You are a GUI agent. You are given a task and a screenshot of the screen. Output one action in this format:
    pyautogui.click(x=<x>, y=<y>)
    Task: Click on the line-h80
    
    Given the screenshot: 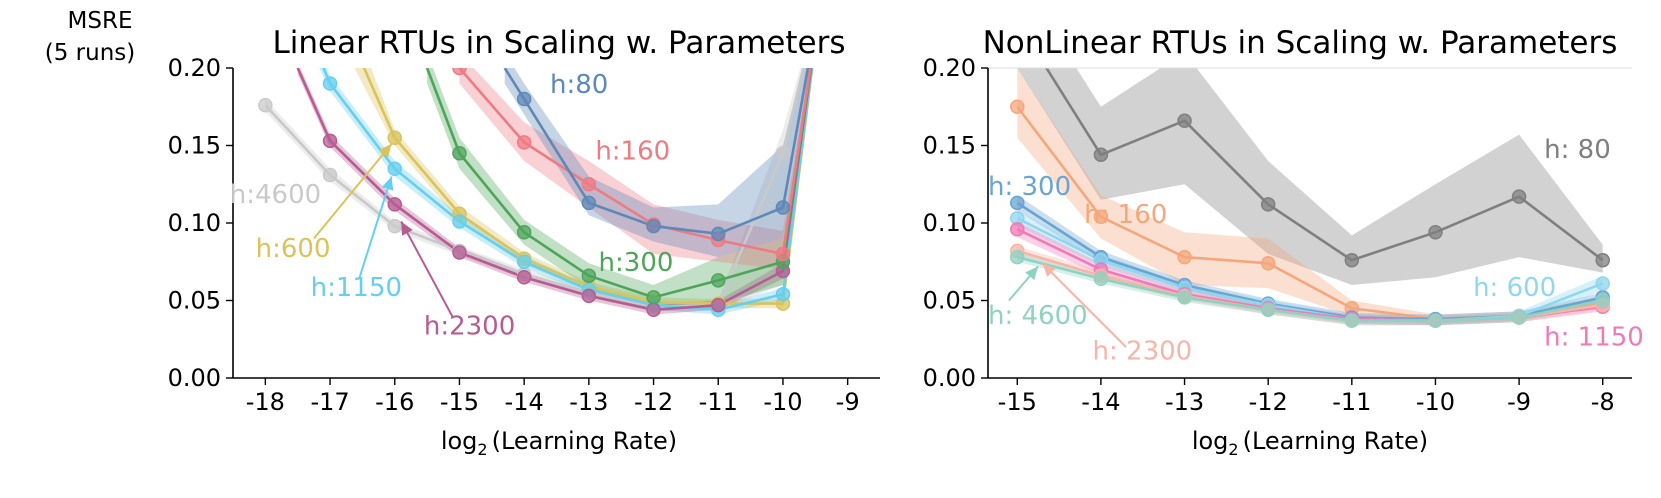 What is the action you would take?
    pyautogui.click(x=1324, y=165)
    